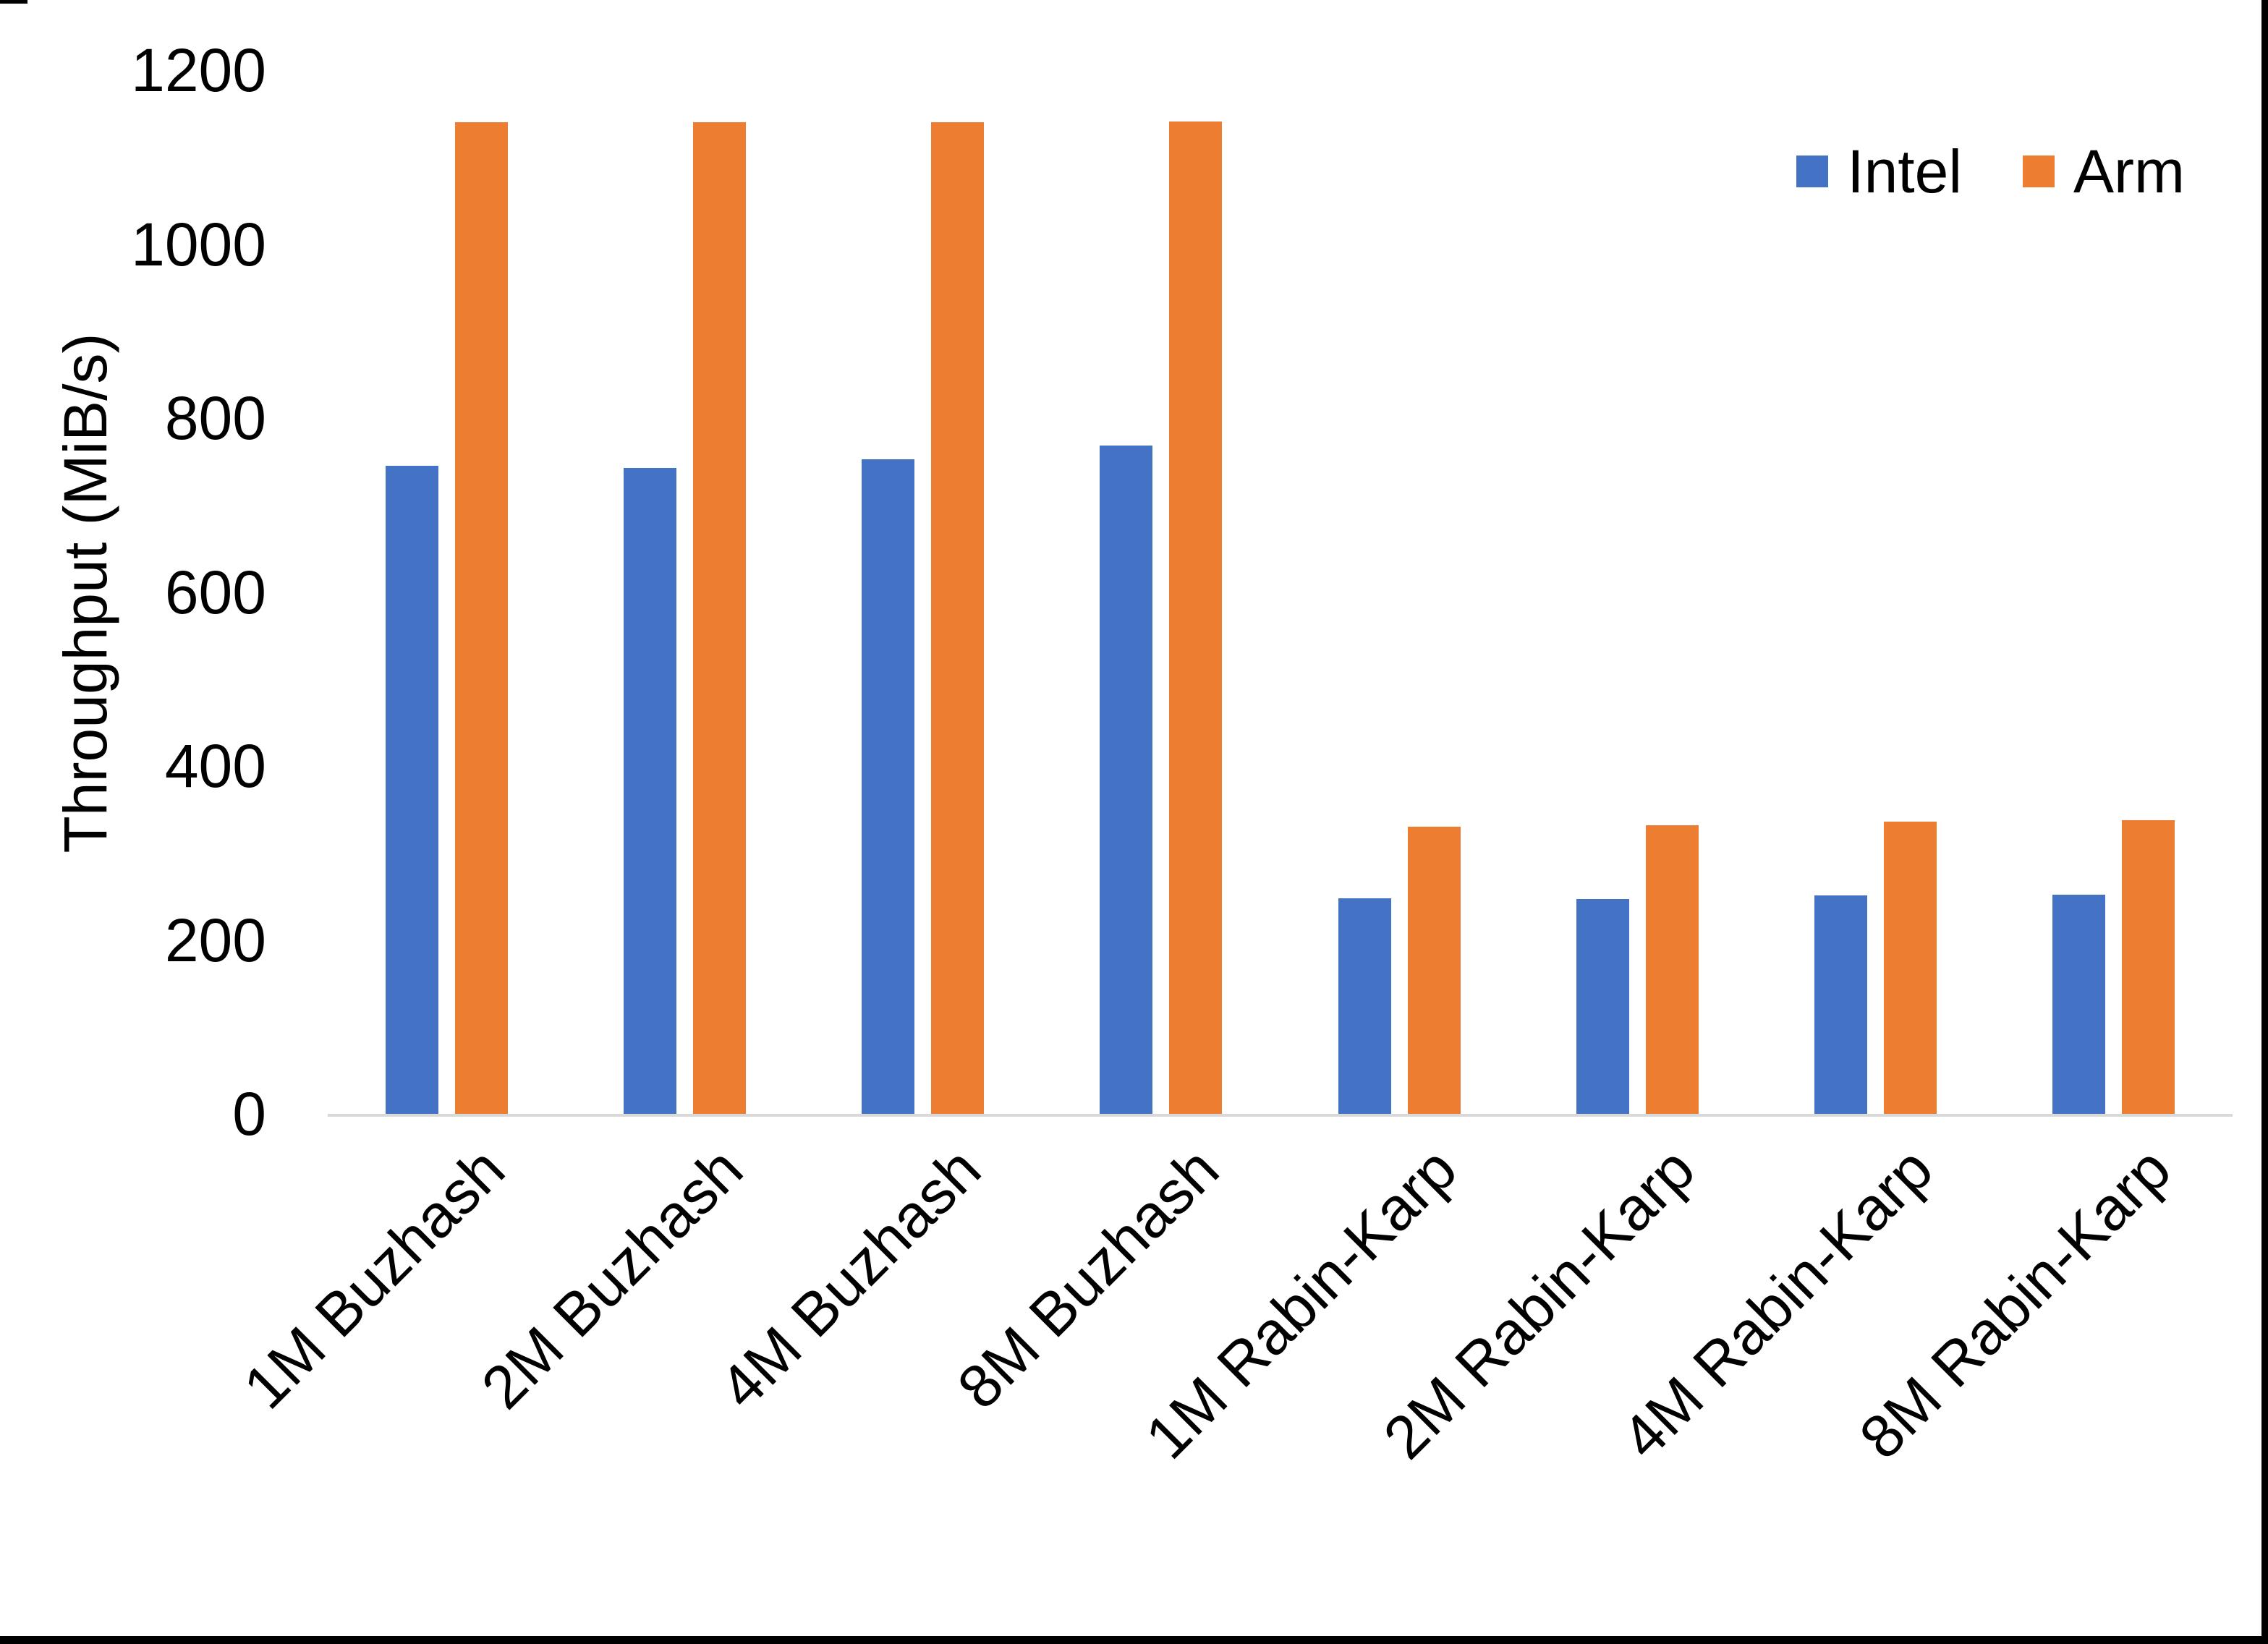 Image resolution: width=2268 pixels, height=1644 pixels. What do you see at coordinates (720, 618) in the screenshot?
I see `bar-arm-2m-buzhash` at bounding box center [720, 618].